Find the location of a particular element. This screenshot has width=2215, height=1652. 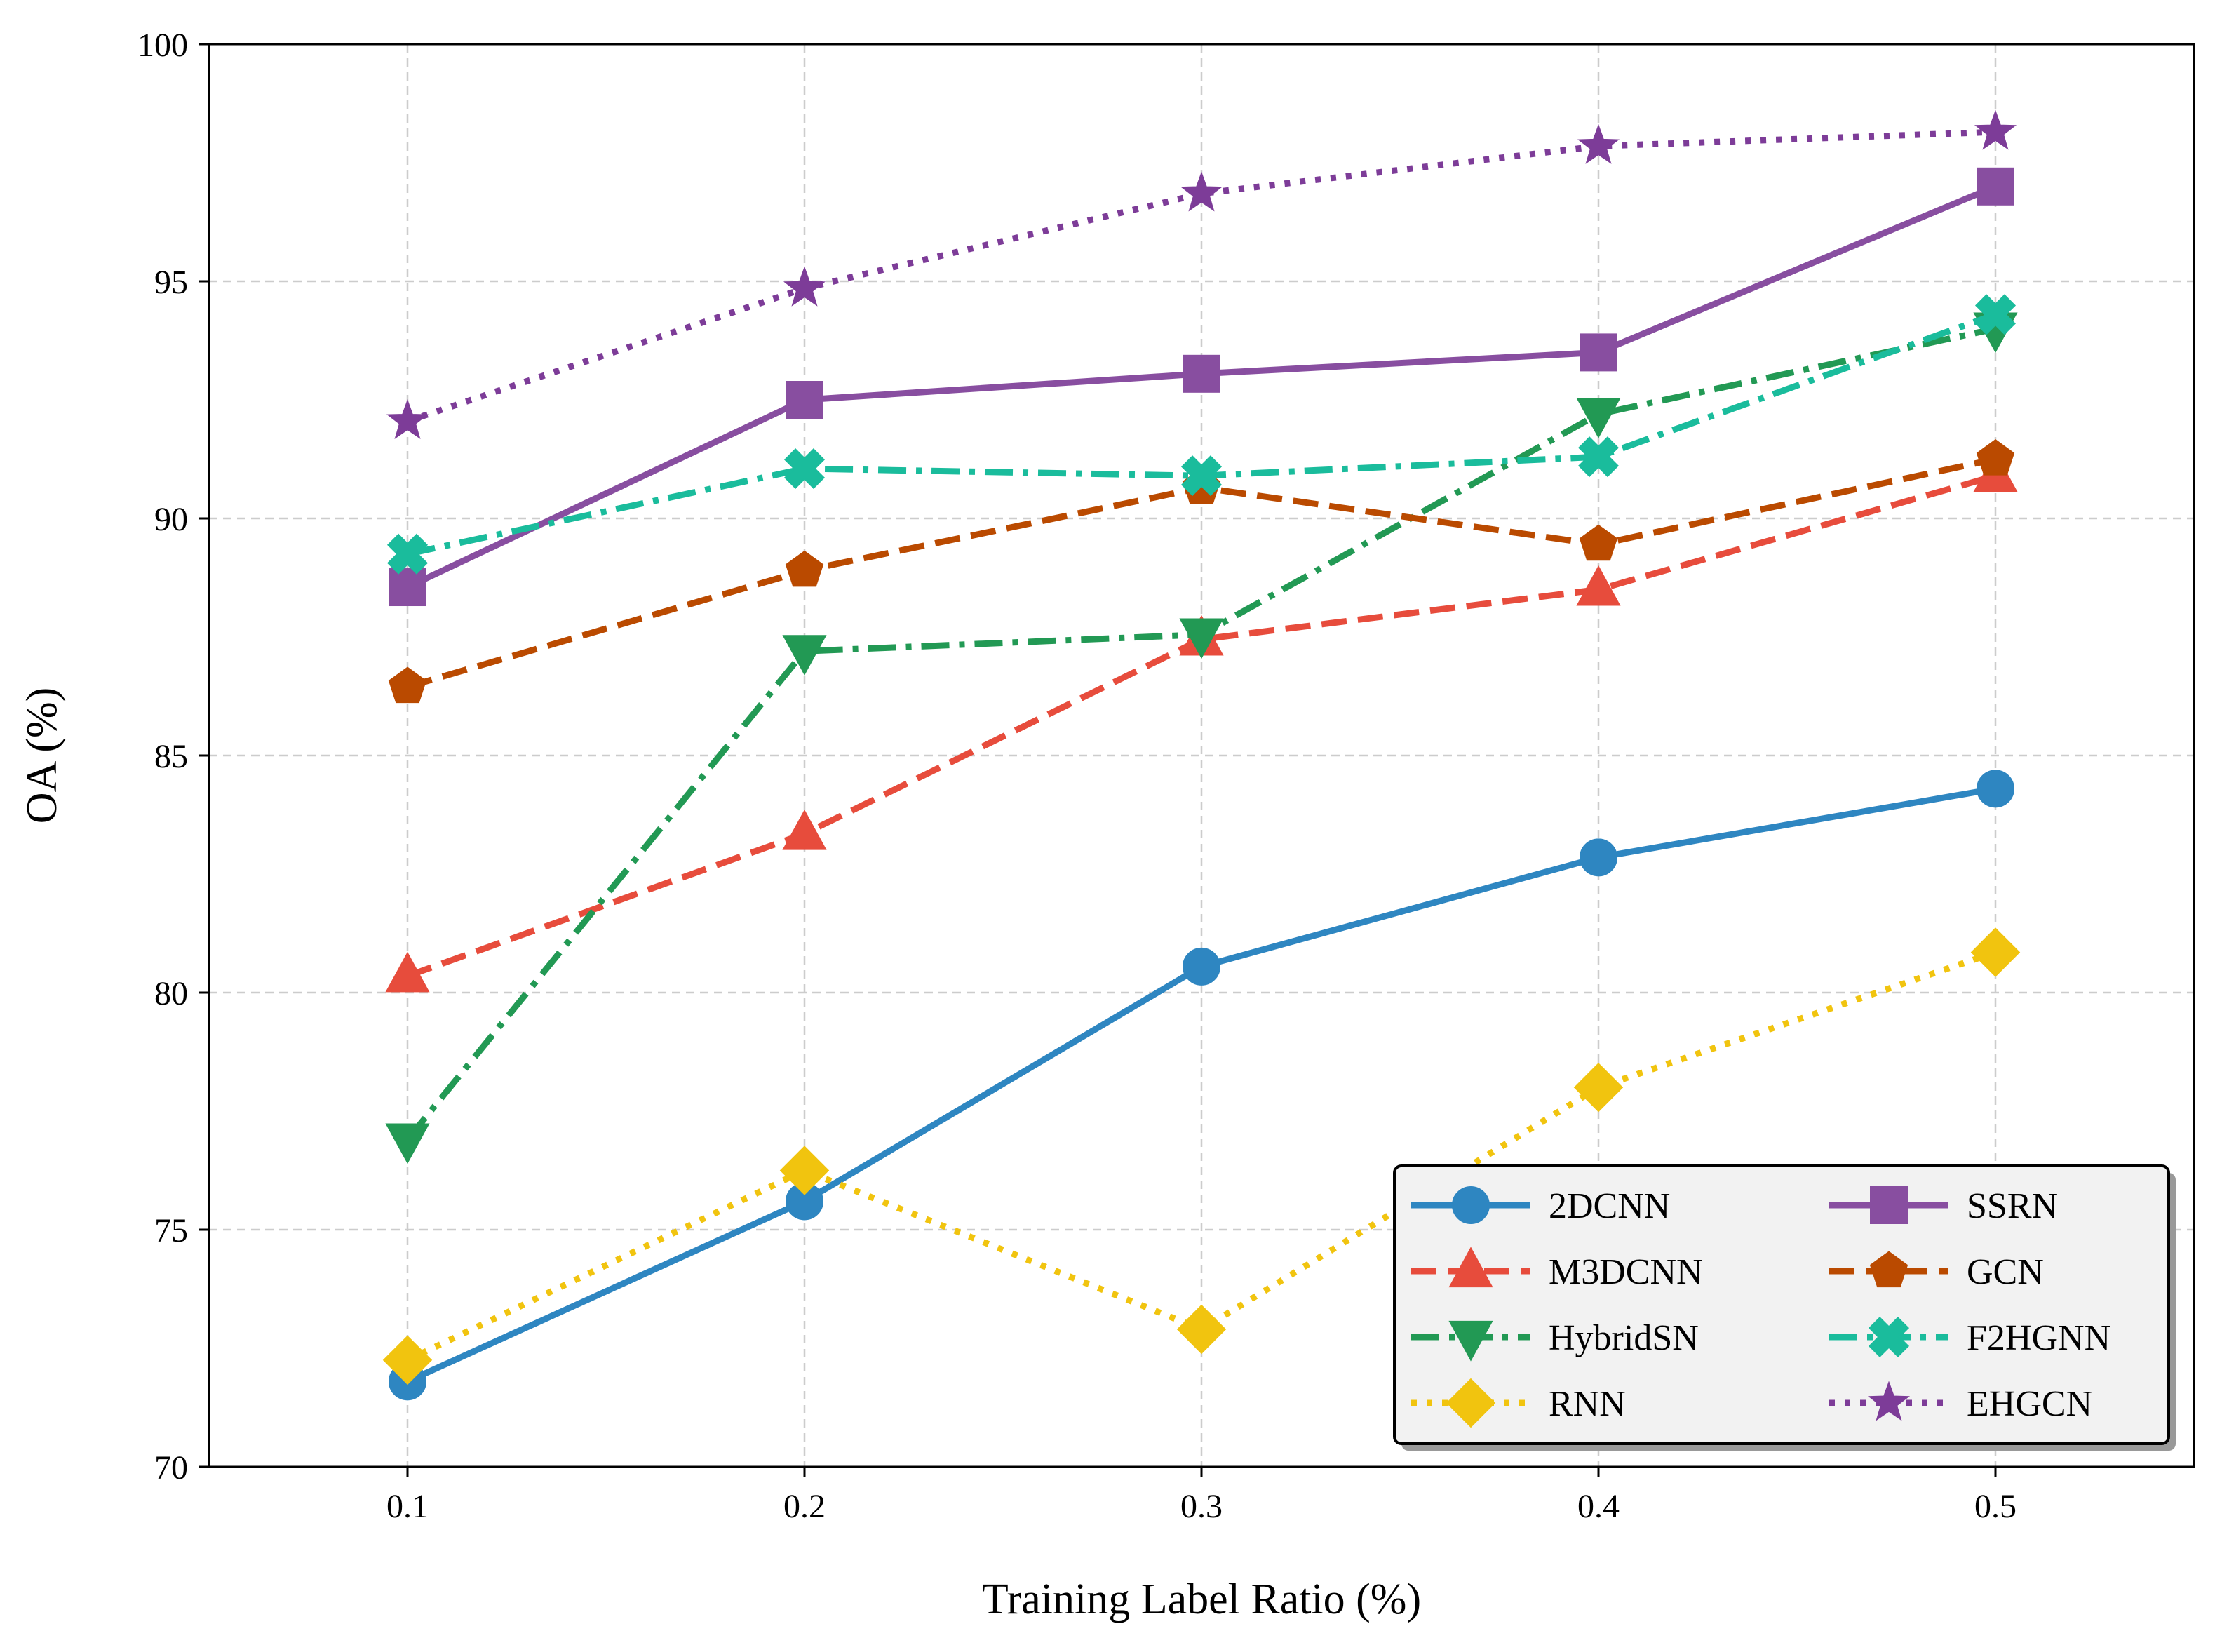

legend-item-gcn: GCN is located at coordinates (1936, 1271).